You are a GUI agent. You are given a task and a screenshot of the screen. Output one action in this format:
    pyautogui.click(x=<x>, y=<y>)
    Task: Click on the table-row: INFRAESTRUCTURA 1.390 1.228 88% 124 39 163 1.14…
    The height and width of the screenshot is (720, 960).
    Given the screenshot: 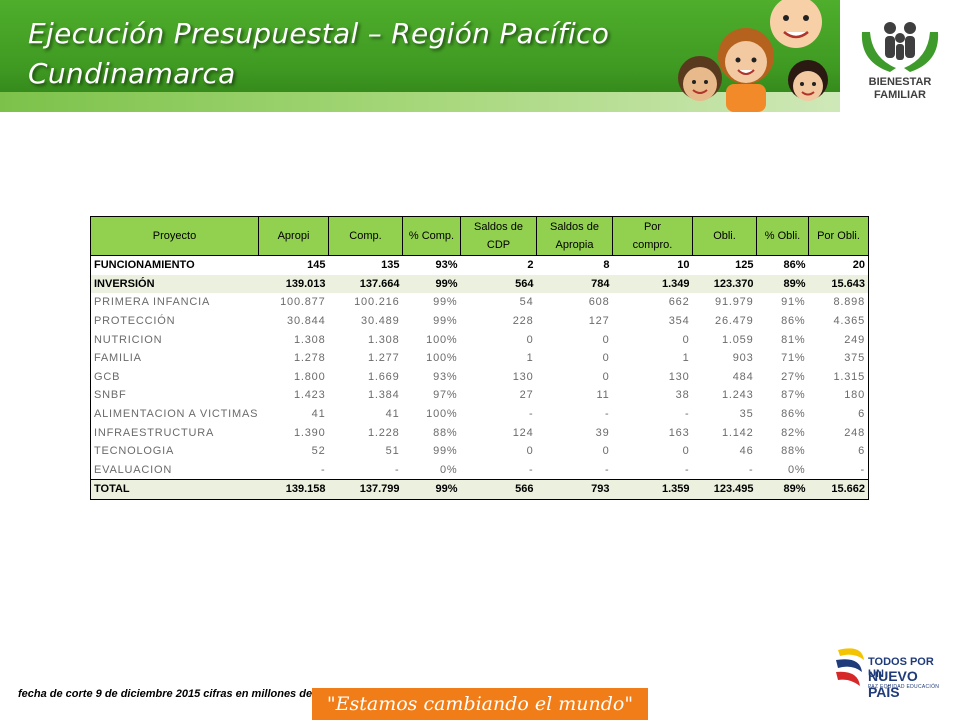 What is the action you would take?
    pyautogui.click(x=480, y=432)
    